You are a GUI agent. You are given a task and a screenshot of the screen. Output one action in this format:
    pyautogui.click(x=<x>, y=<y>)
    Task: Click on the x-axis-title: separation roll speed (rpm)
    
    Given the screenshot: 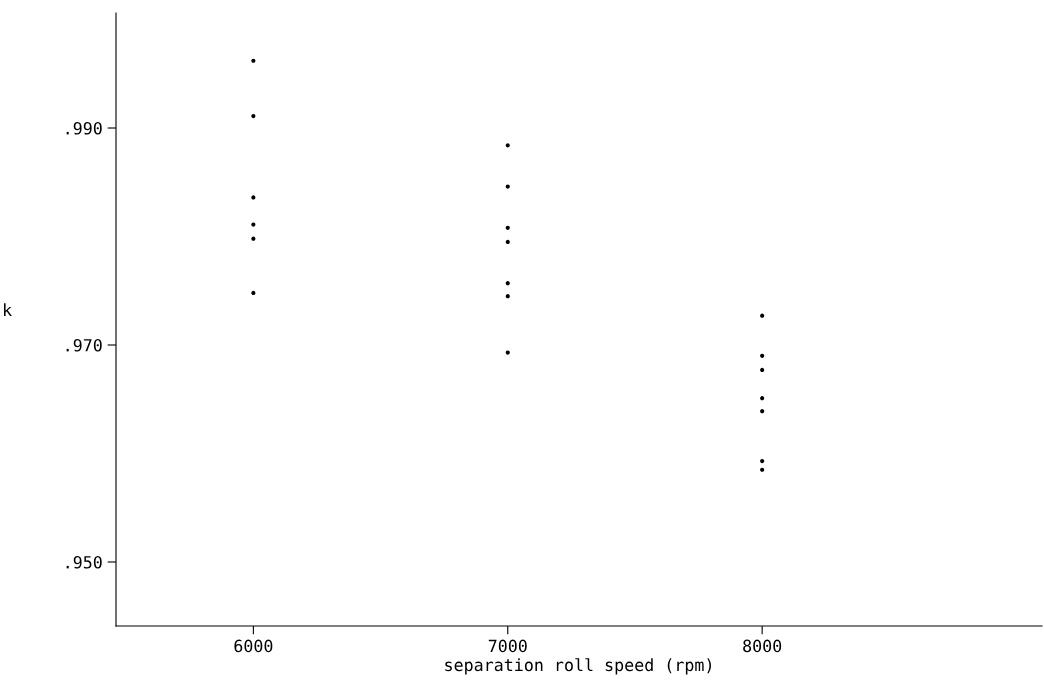 What is the action you would take?
    pyautogui.click(x=578, y=666)
    